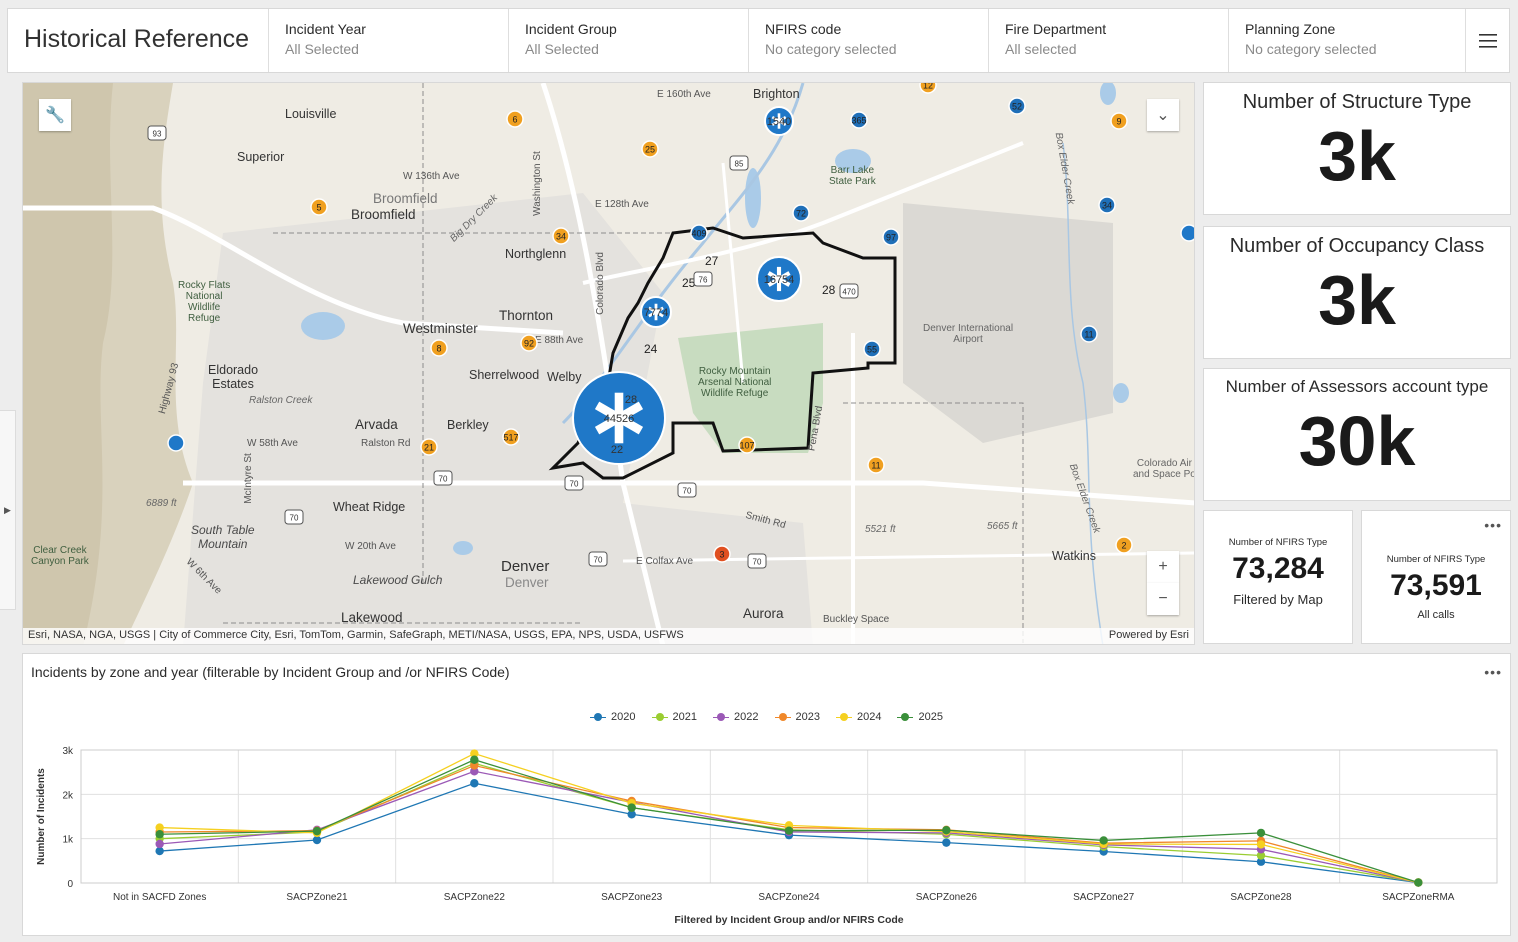  What do you see at coordinates (1041, 49) in the screenshot?
I see `filter-value: All selected` at bounding box center [1041, 49].